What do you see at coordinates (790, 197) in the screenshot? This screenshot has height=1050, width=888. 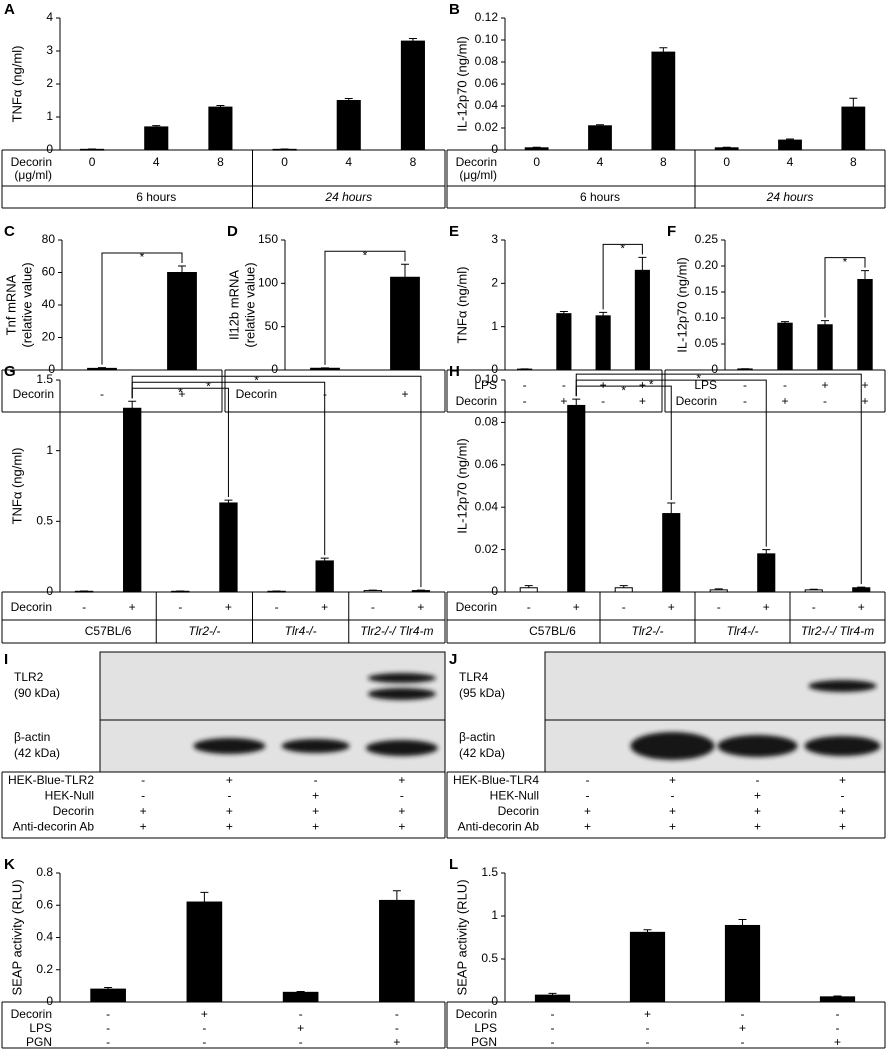 I see `group-label: 24 hours` at bounding box center [790, 197].